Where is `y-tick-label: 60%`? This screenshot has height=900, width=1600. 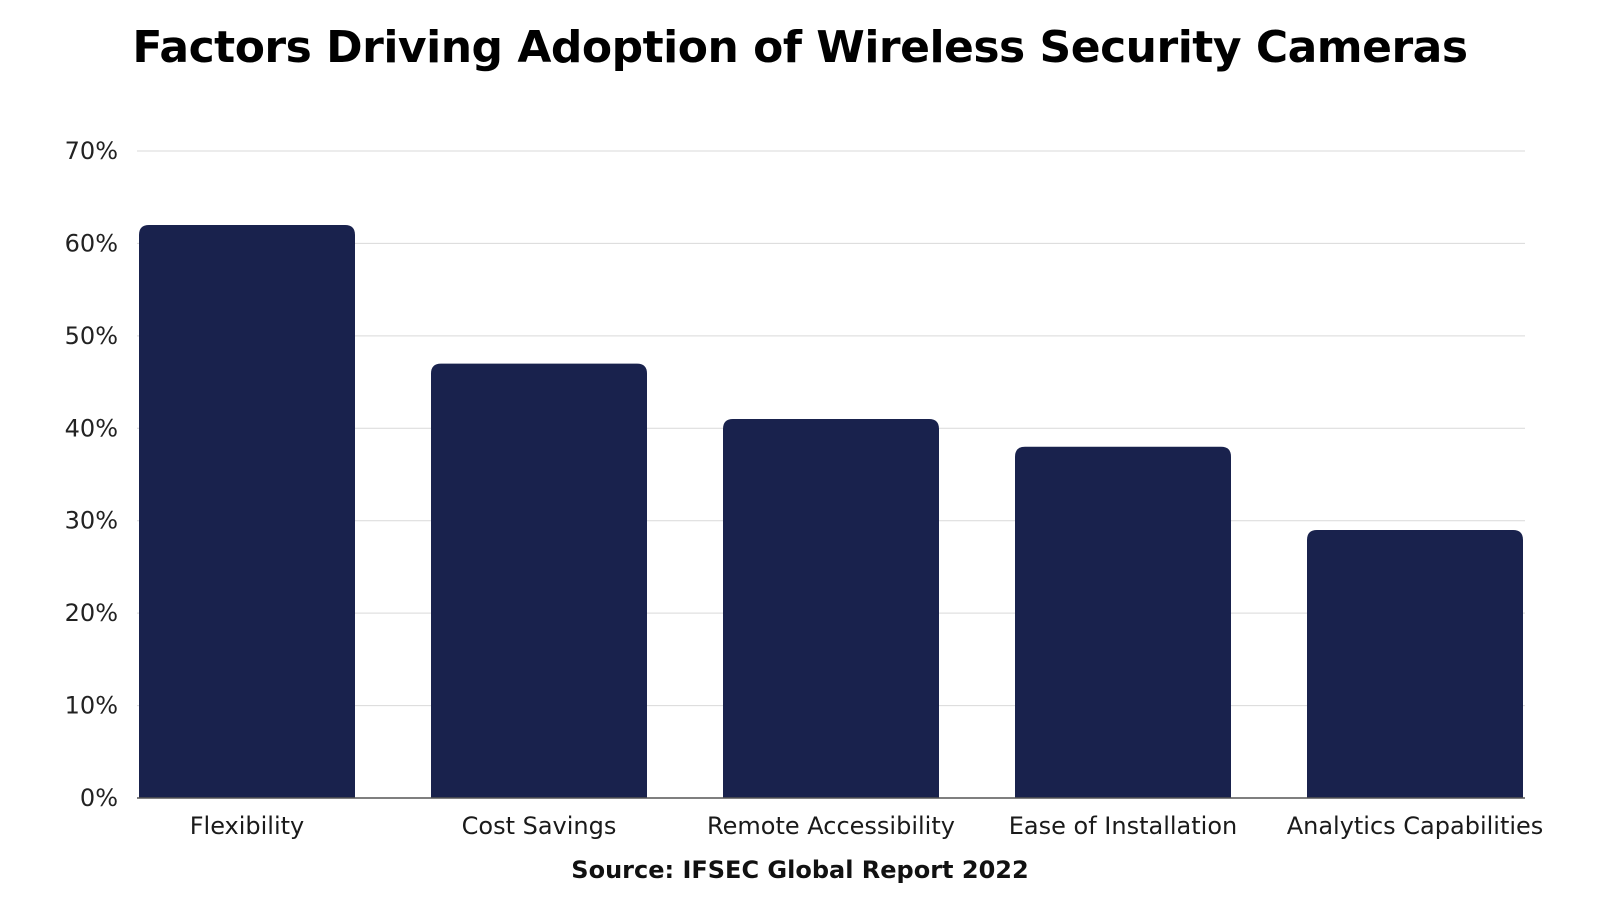 y-tick-label: 60% is located at coordinates (91, 243).